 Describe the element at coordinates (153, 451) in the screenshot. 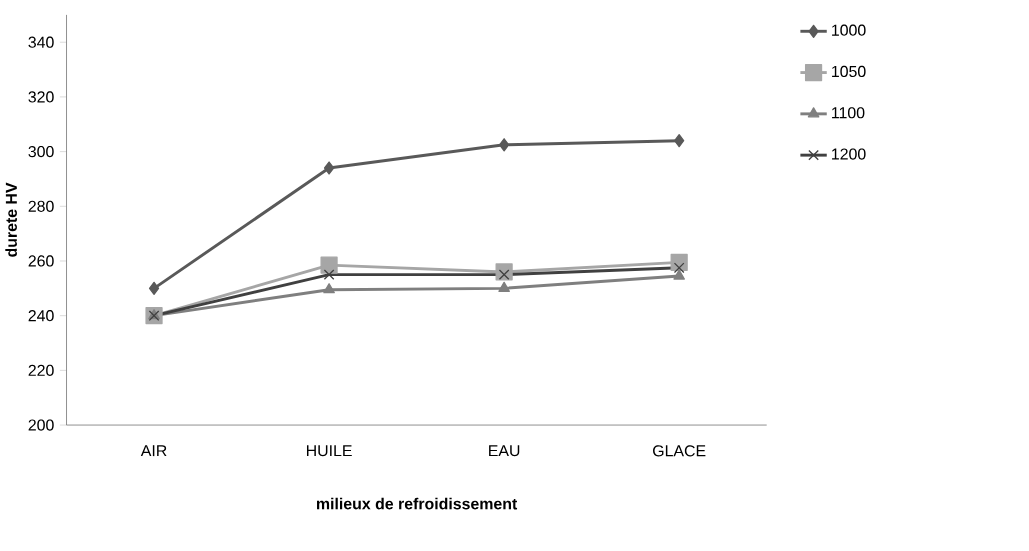

I see `x-tick-label: AIR` at that location.